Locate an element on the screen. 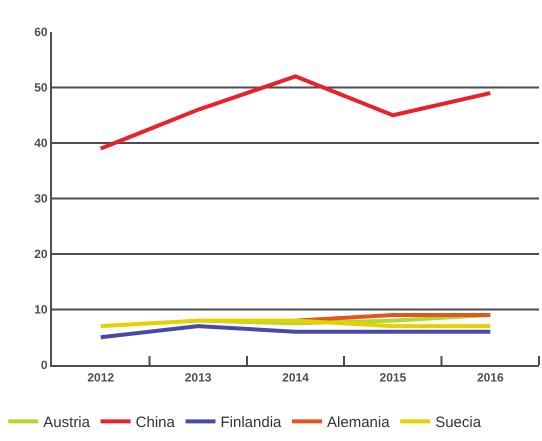  x-tick-label: 2015 is located at coordinates (393, 377).